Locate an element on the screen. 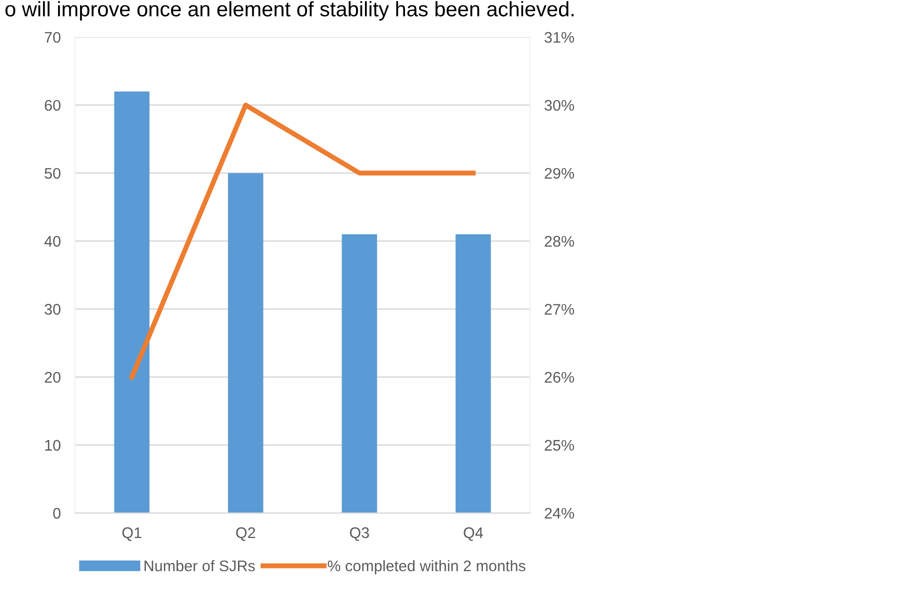 The image size is (914, 589). y-tick-label: 60 is located at coordinates (52, 105).